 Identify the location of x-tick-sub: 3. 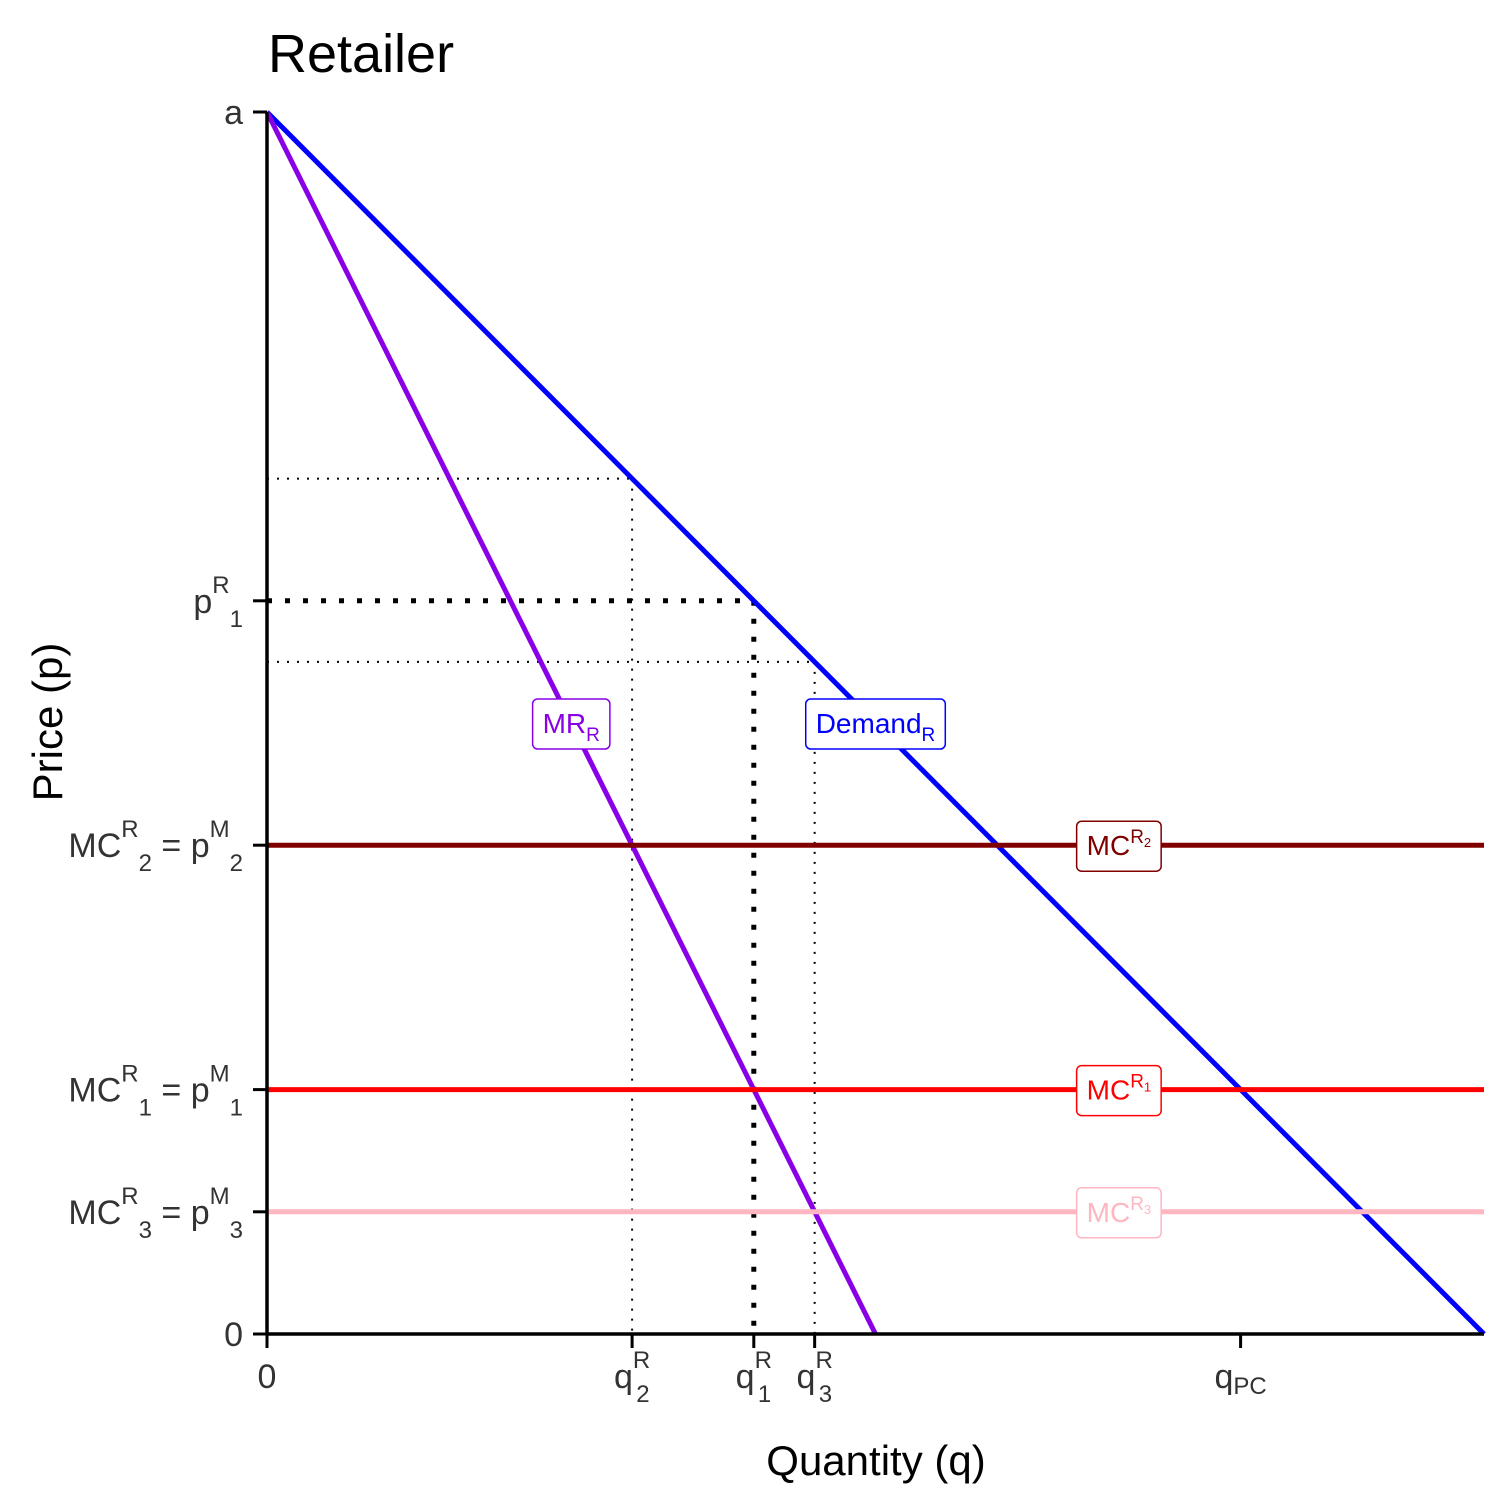
(825, 1394).